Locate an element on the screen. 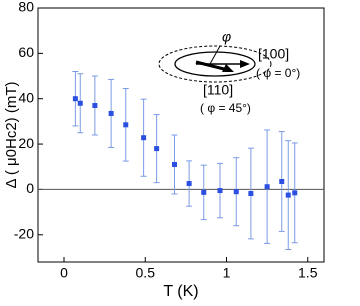  annotation: ( φ = 45°) is located at coordinates (225, 108).